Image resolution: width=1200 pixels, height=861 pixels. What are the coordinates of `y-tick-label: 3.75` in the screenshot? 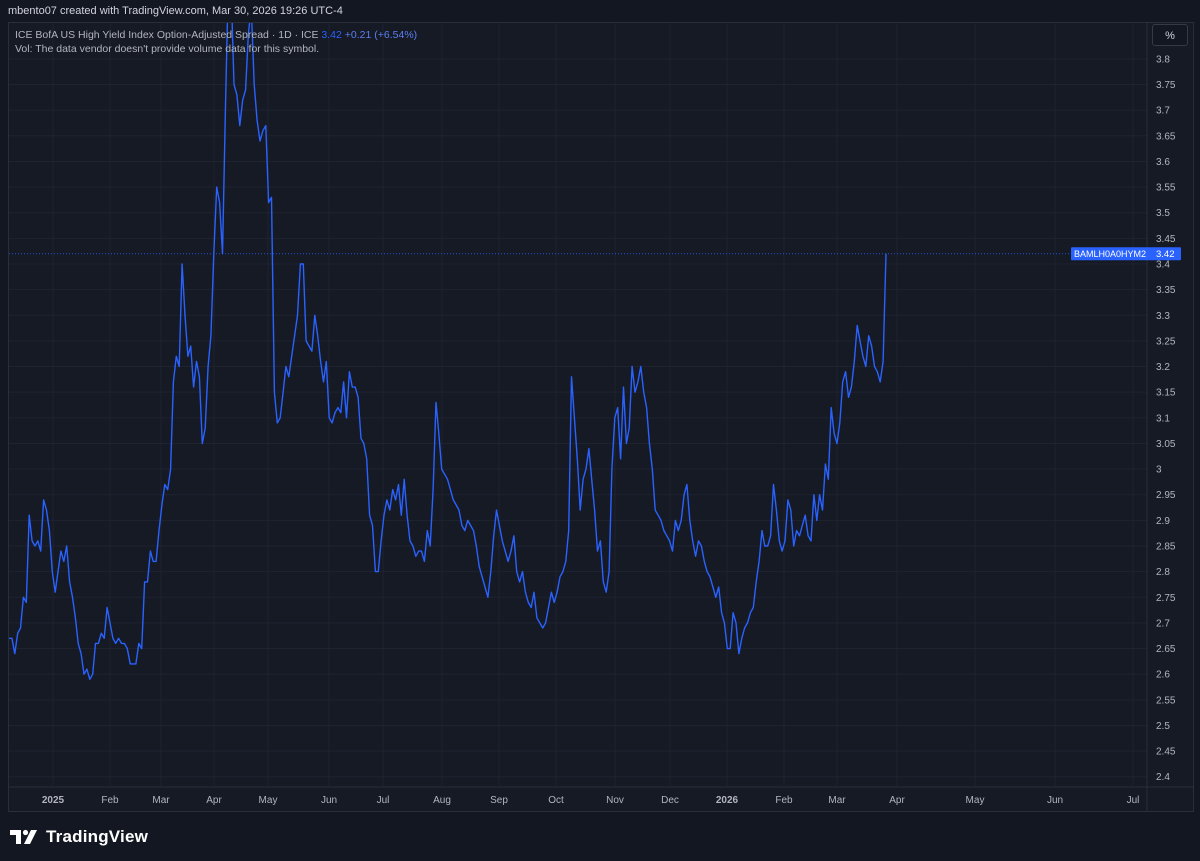 It's located at (1166, 85).